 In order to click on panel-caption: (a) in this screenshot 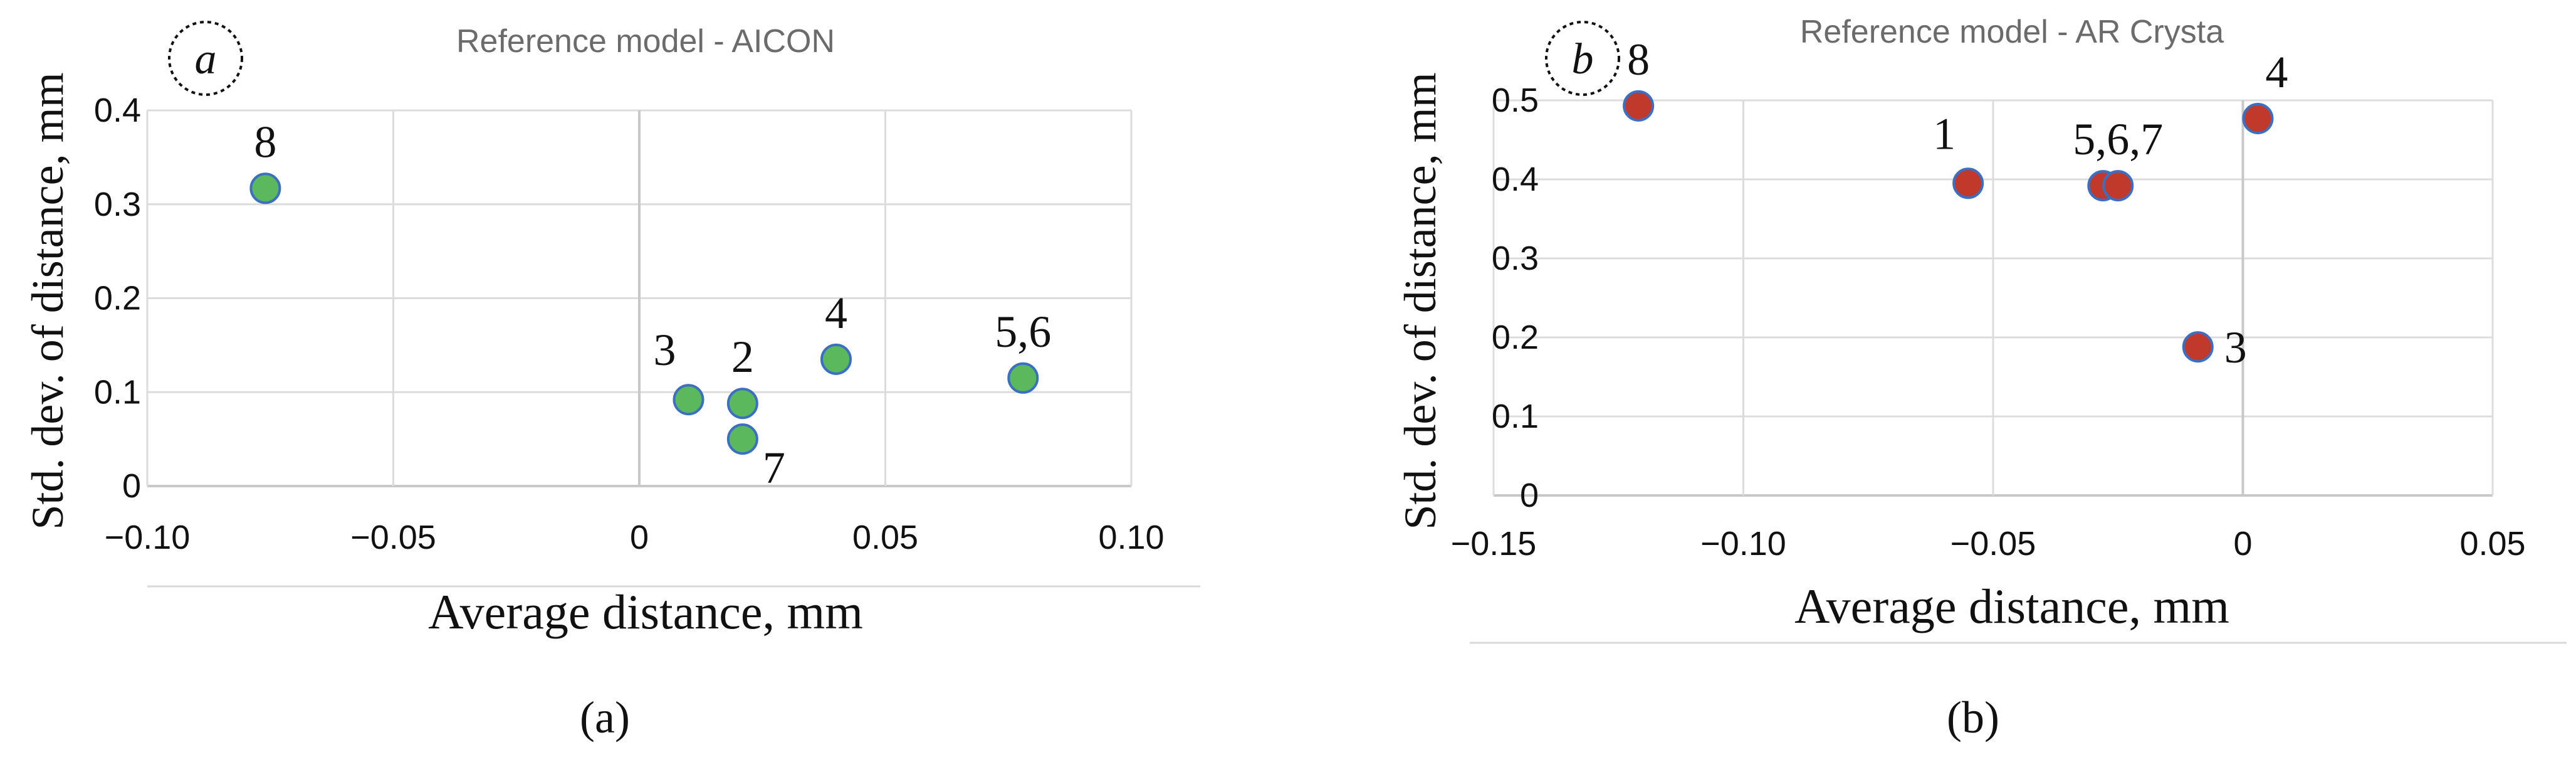, I will do `click(605, 717)`.